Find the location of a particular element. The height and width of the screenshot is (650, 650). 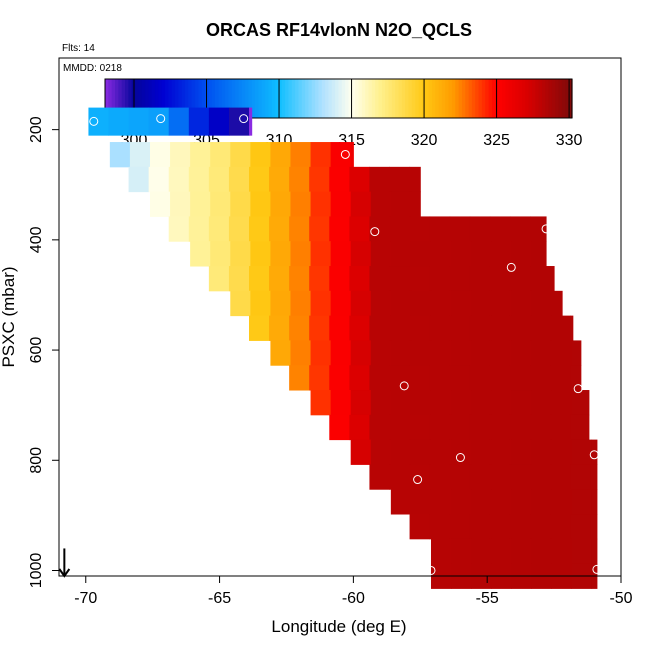

x-axis-label: Longitude (deg E) is located at coordinates (338, 626).